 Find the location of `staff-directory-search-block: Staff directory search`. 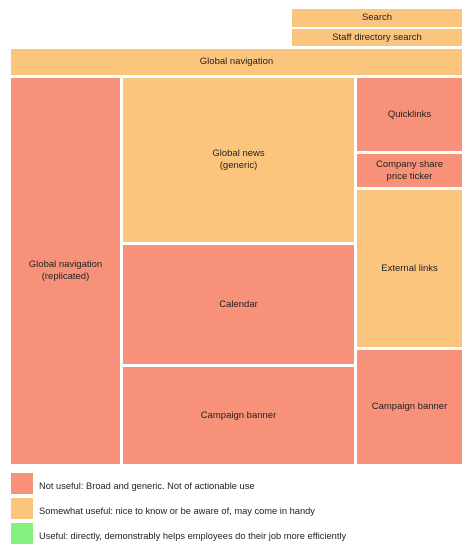

staff-directory-search-block: Staff directory search is located at coordinates (377, 37).